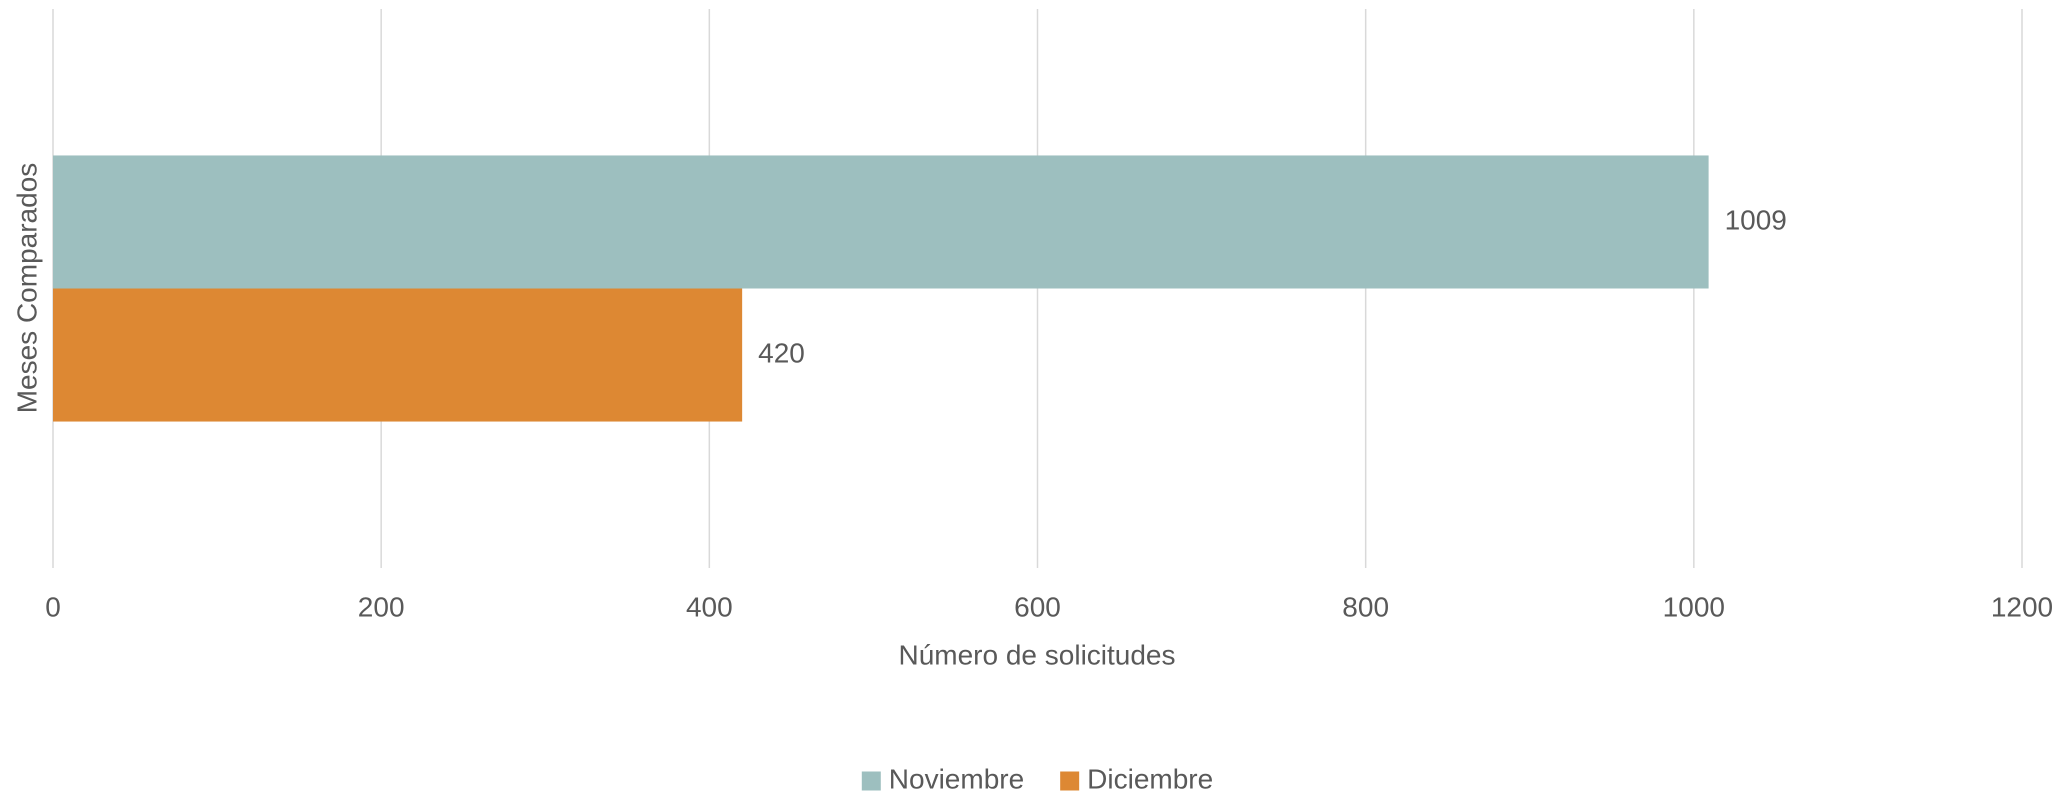 The image size is (2071, 795). Describe the element at coordinates (2022, 606) in the screenshot. I see `x-tick-label: 1200` at that location.